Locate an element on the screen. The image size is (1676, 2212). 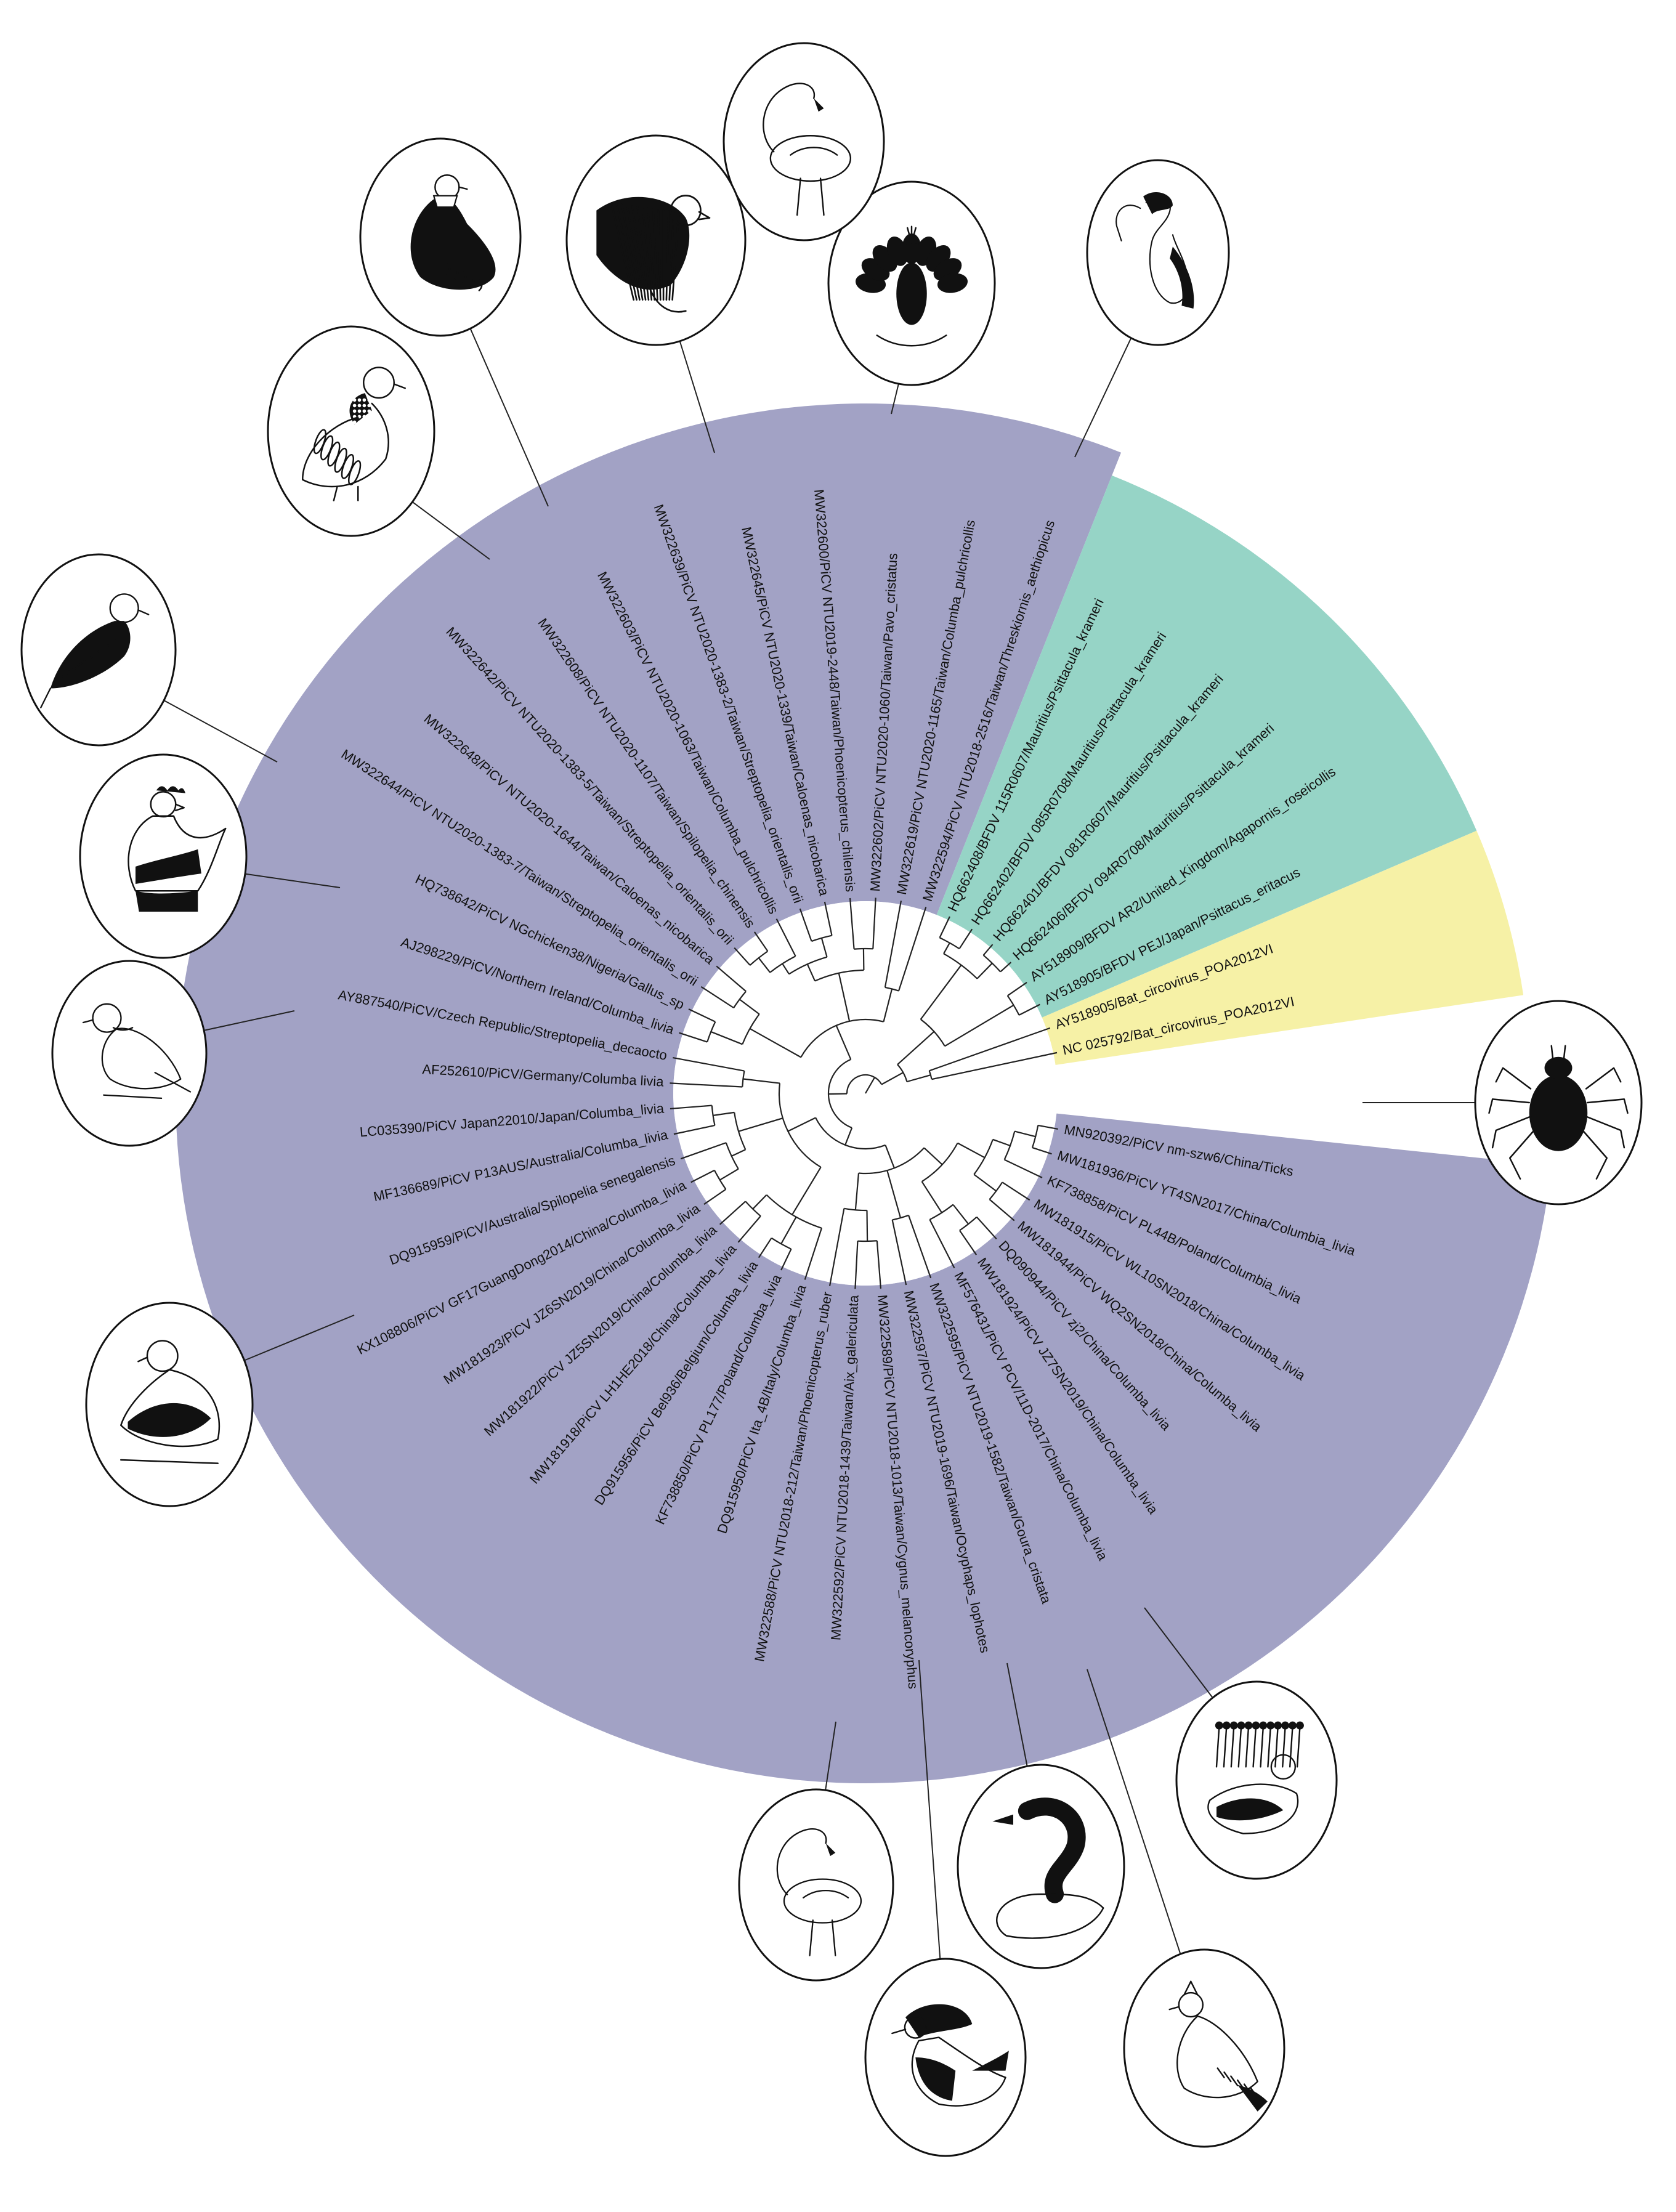
crowned-pigeon-icon is located at coordinates (1256, 1780).